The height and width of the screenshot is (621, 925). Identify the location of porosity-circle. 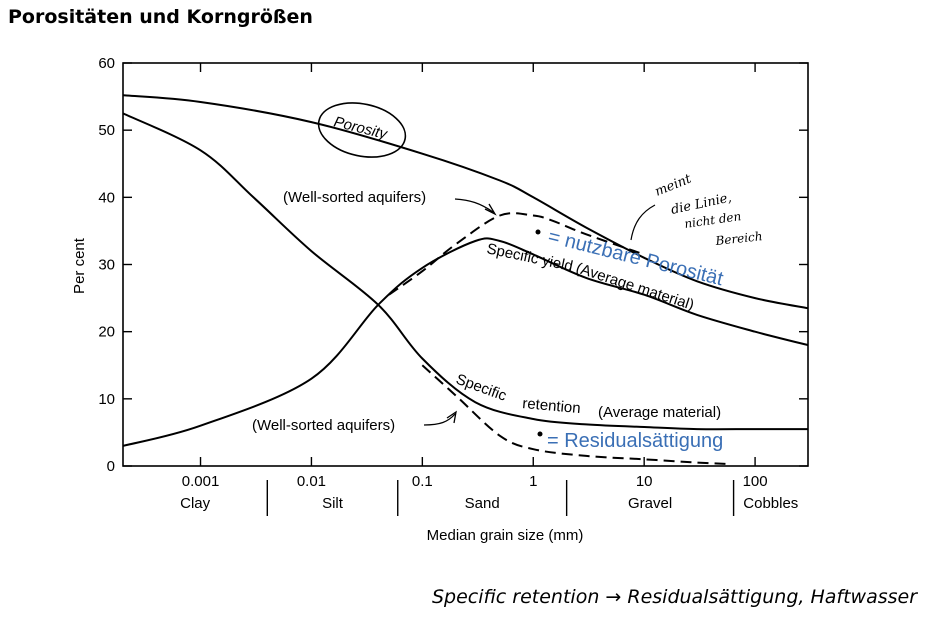
(362, 130).